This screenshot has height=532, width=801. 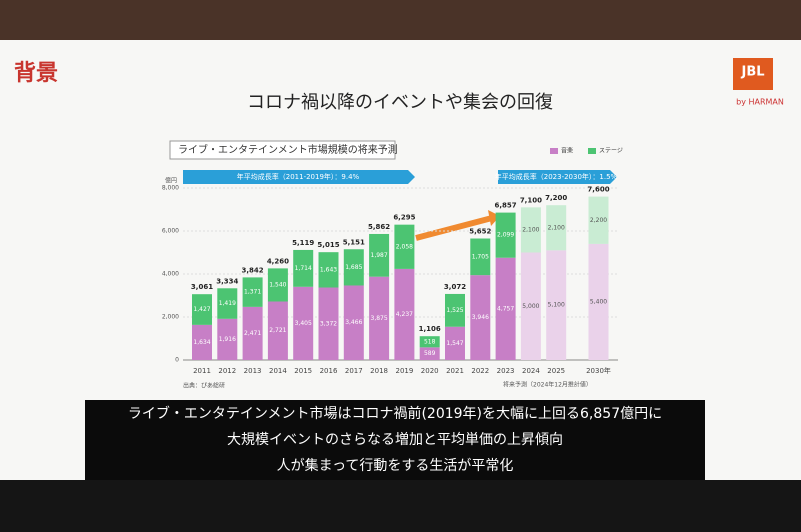 I want to click on x-tick-label: 2016, so click(x=329, y=371).